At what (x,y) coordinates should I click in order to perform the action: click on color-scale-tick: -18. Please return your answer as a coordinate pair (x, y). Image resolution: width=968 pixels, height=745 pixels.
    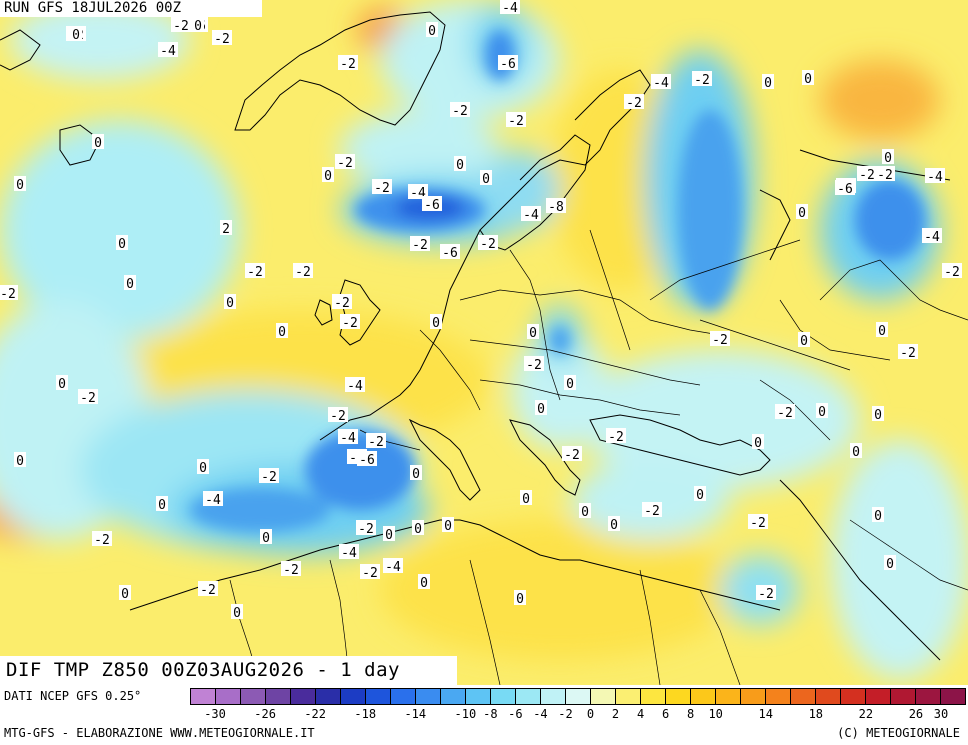
    Looking at the image, I should click on (365, 714).